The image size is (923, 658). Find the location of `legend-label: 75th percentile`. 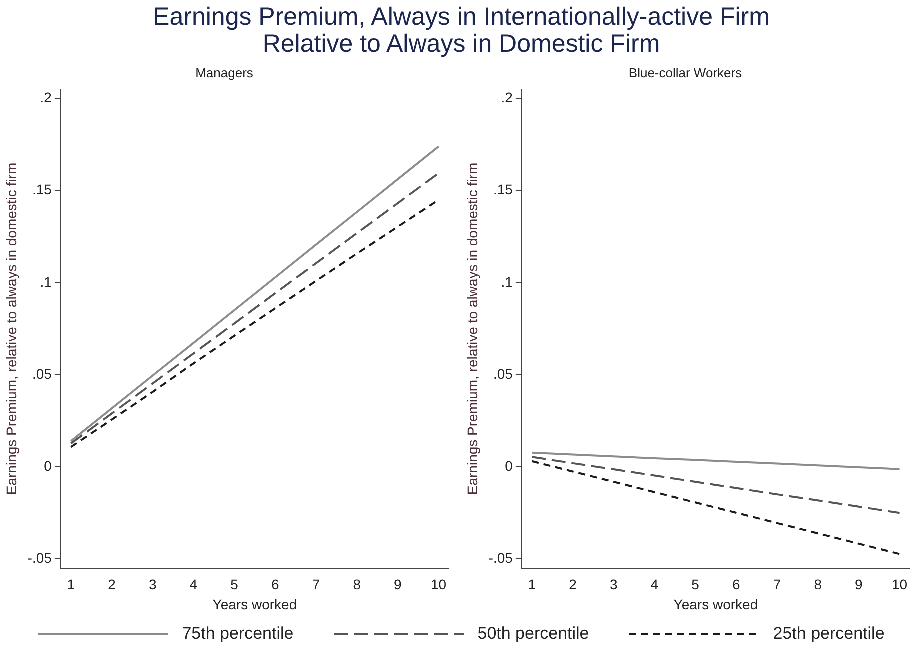

legend-label: 75th percentile is located at coordinates (238, 634).